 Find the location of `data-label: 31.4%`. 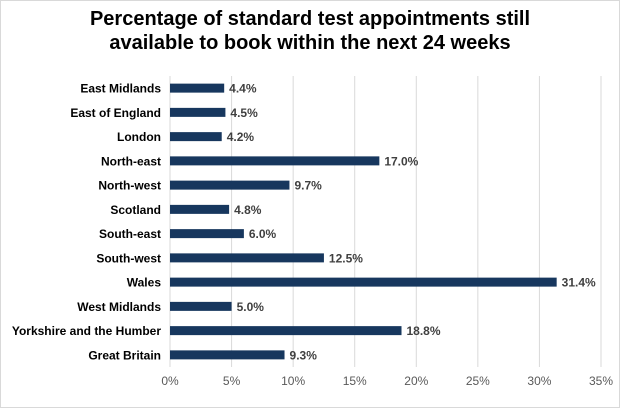

data-label: 31.4% is located at coordinates (579, 283).